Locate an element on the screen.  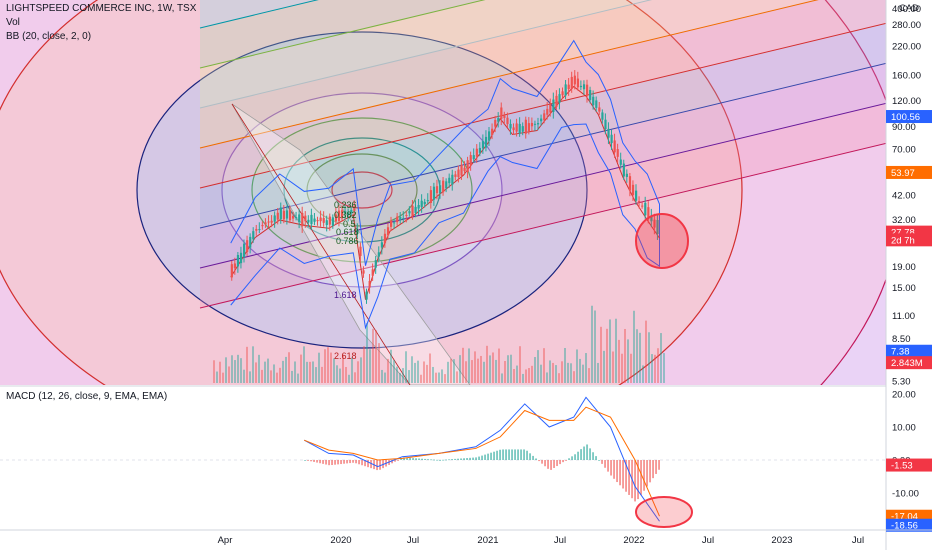
macd-histogram is located at coordinates (482, 473).